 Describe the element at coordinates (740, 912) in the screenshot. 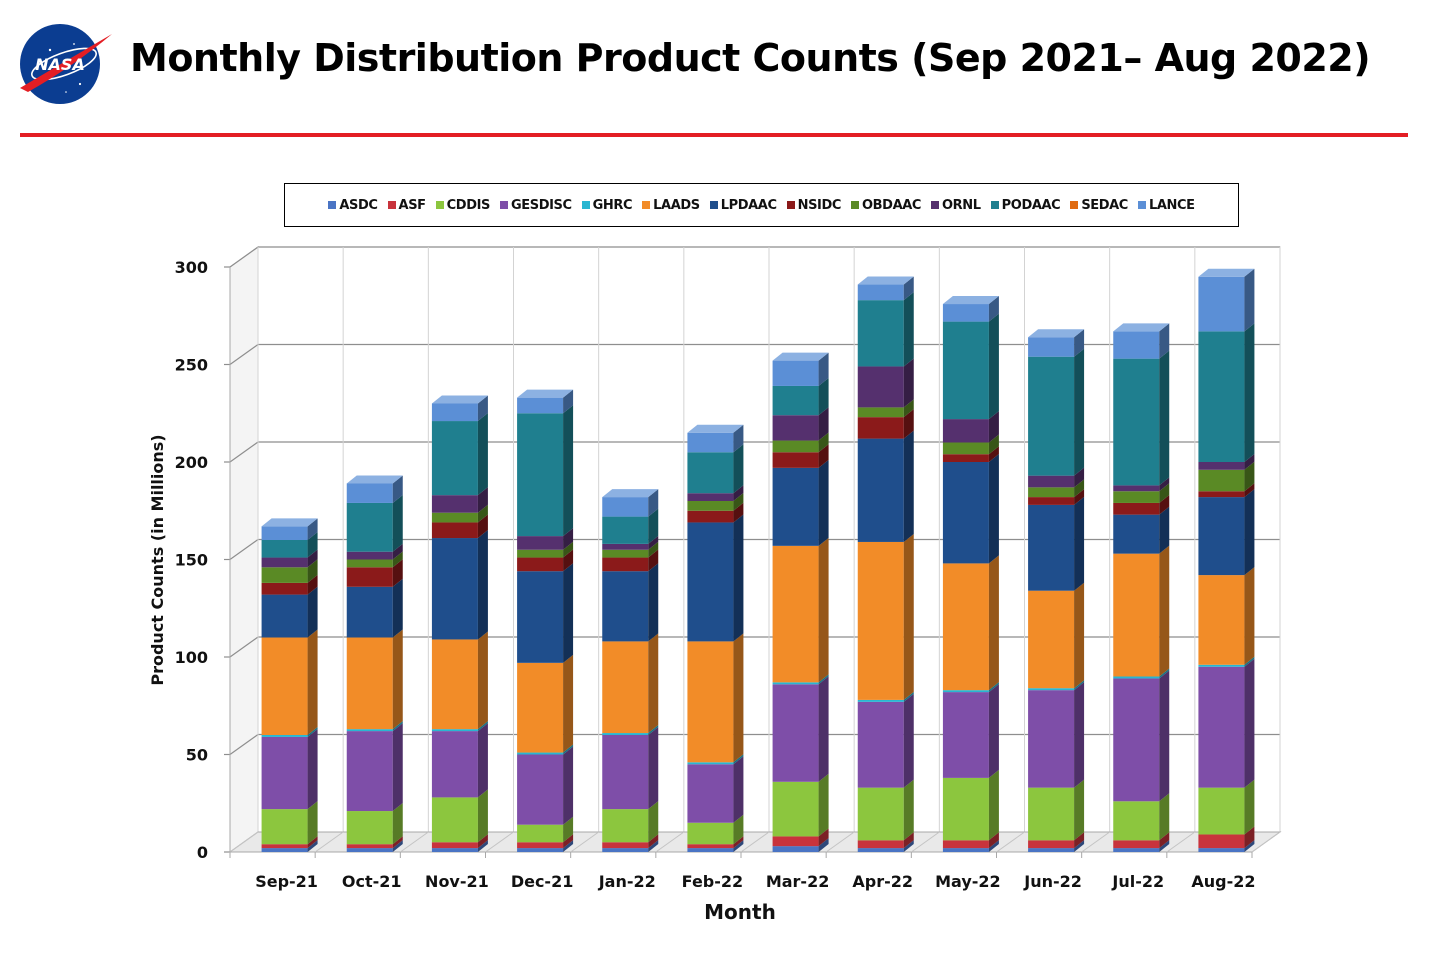

I see `x-axis-title: Month` at that location.